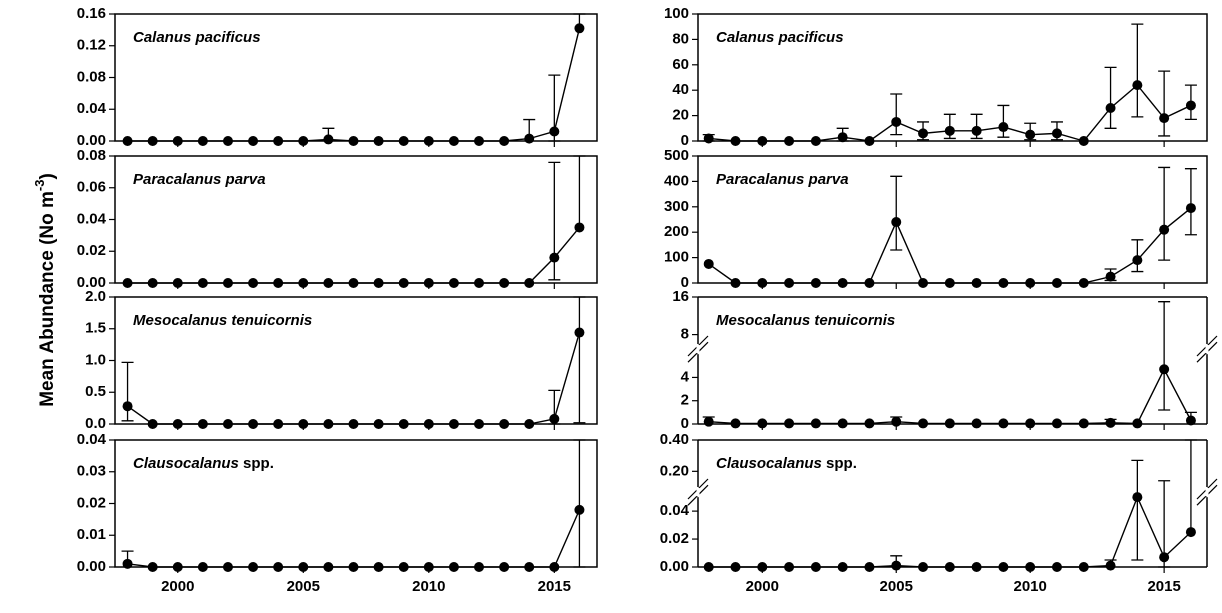  What do you see at coordinates (91, 76) in the screenshot?
I see `y-tick-label: 0.08` at bounding box center [91, 76].